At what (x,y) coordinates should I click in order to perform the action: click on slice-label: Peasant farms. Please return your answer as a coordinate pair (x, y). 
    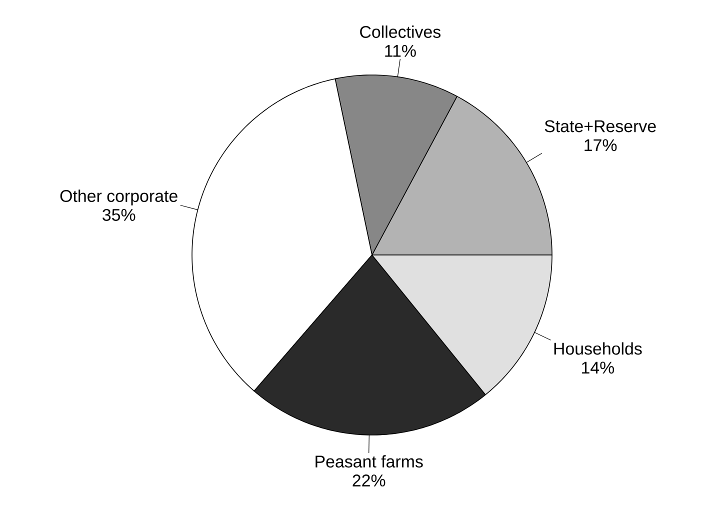
    Looking at the image, I should click on (369, 461).